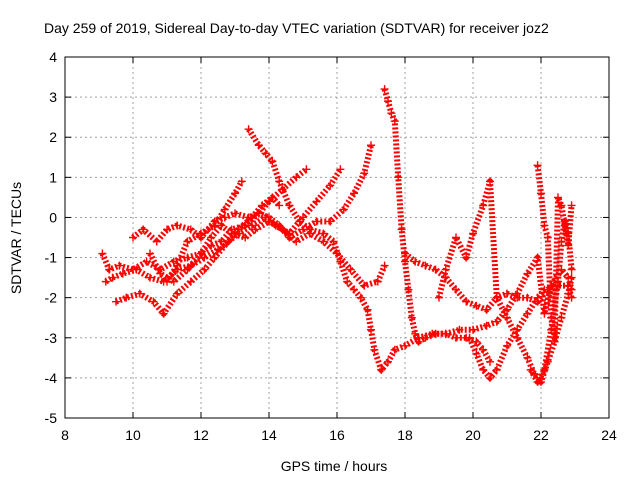  Describe the element at coordinates (16, 238) in the screenshot. I see `y-axis-title: SDTVAR / TECUs` at that location.